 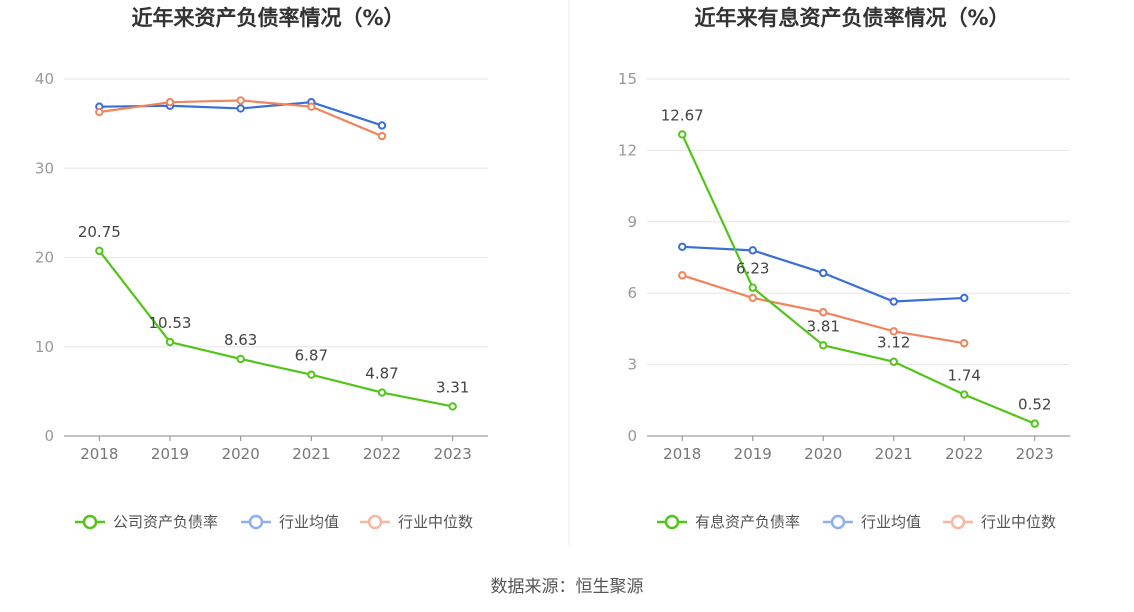 What do you see at coordinates (452, 387) in the screenshot?
I see `data-label: 3.31` at bounding box center [452, 387].